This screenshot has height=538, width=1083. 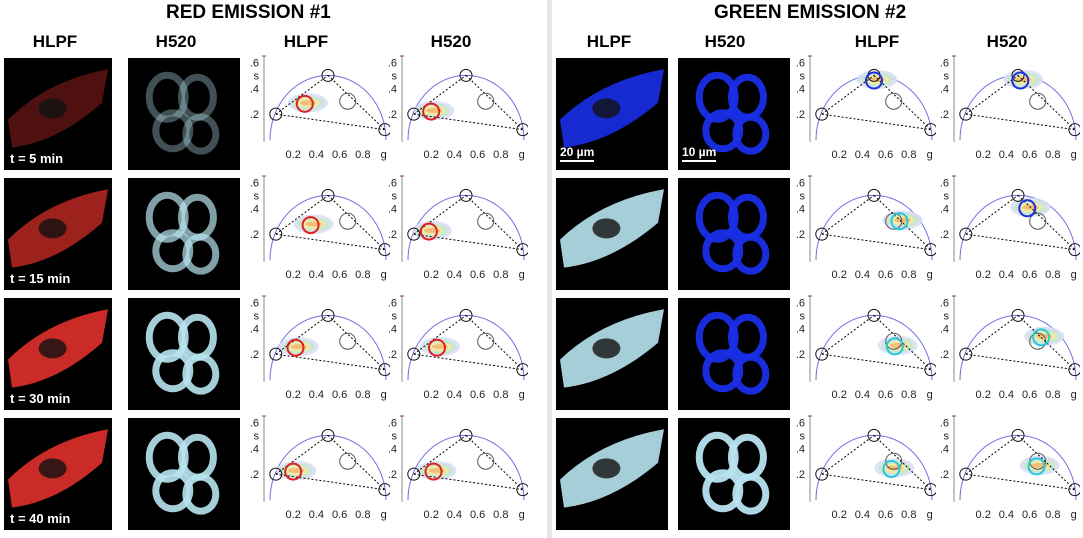 I want to click on microscopy-image: 10 µm, so click(x=734, y=114).